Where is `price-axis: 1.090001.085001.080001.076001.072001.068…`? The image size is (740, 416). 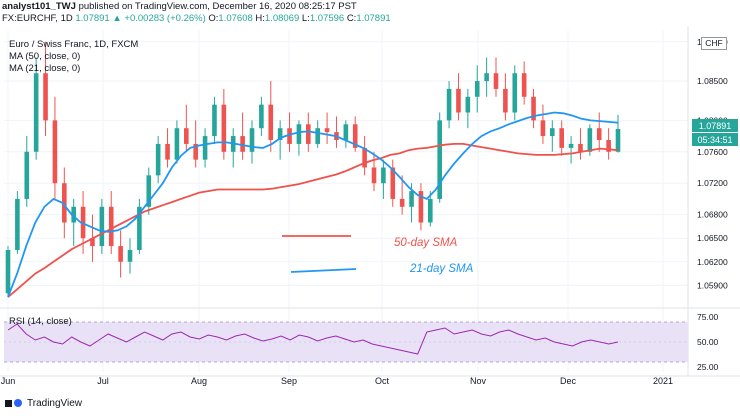 price-axis: 1.090001.085001.080001.076001.072001.068… is located at coordinates (712, 164).